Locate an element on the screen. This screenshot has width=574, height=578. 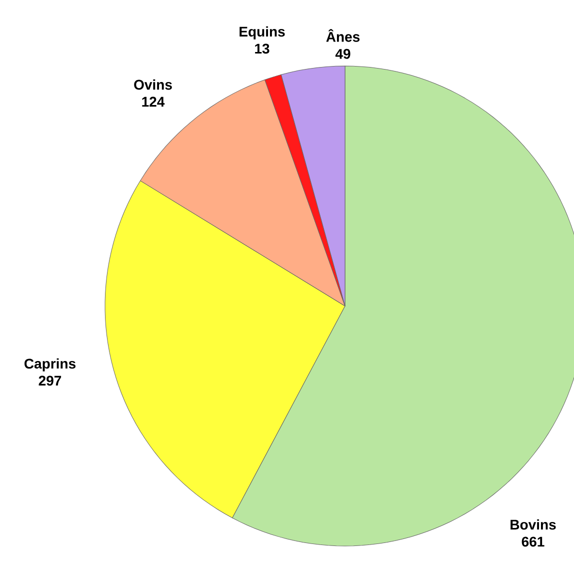
slice-label: Ovins is located at coordinates (153, 84).